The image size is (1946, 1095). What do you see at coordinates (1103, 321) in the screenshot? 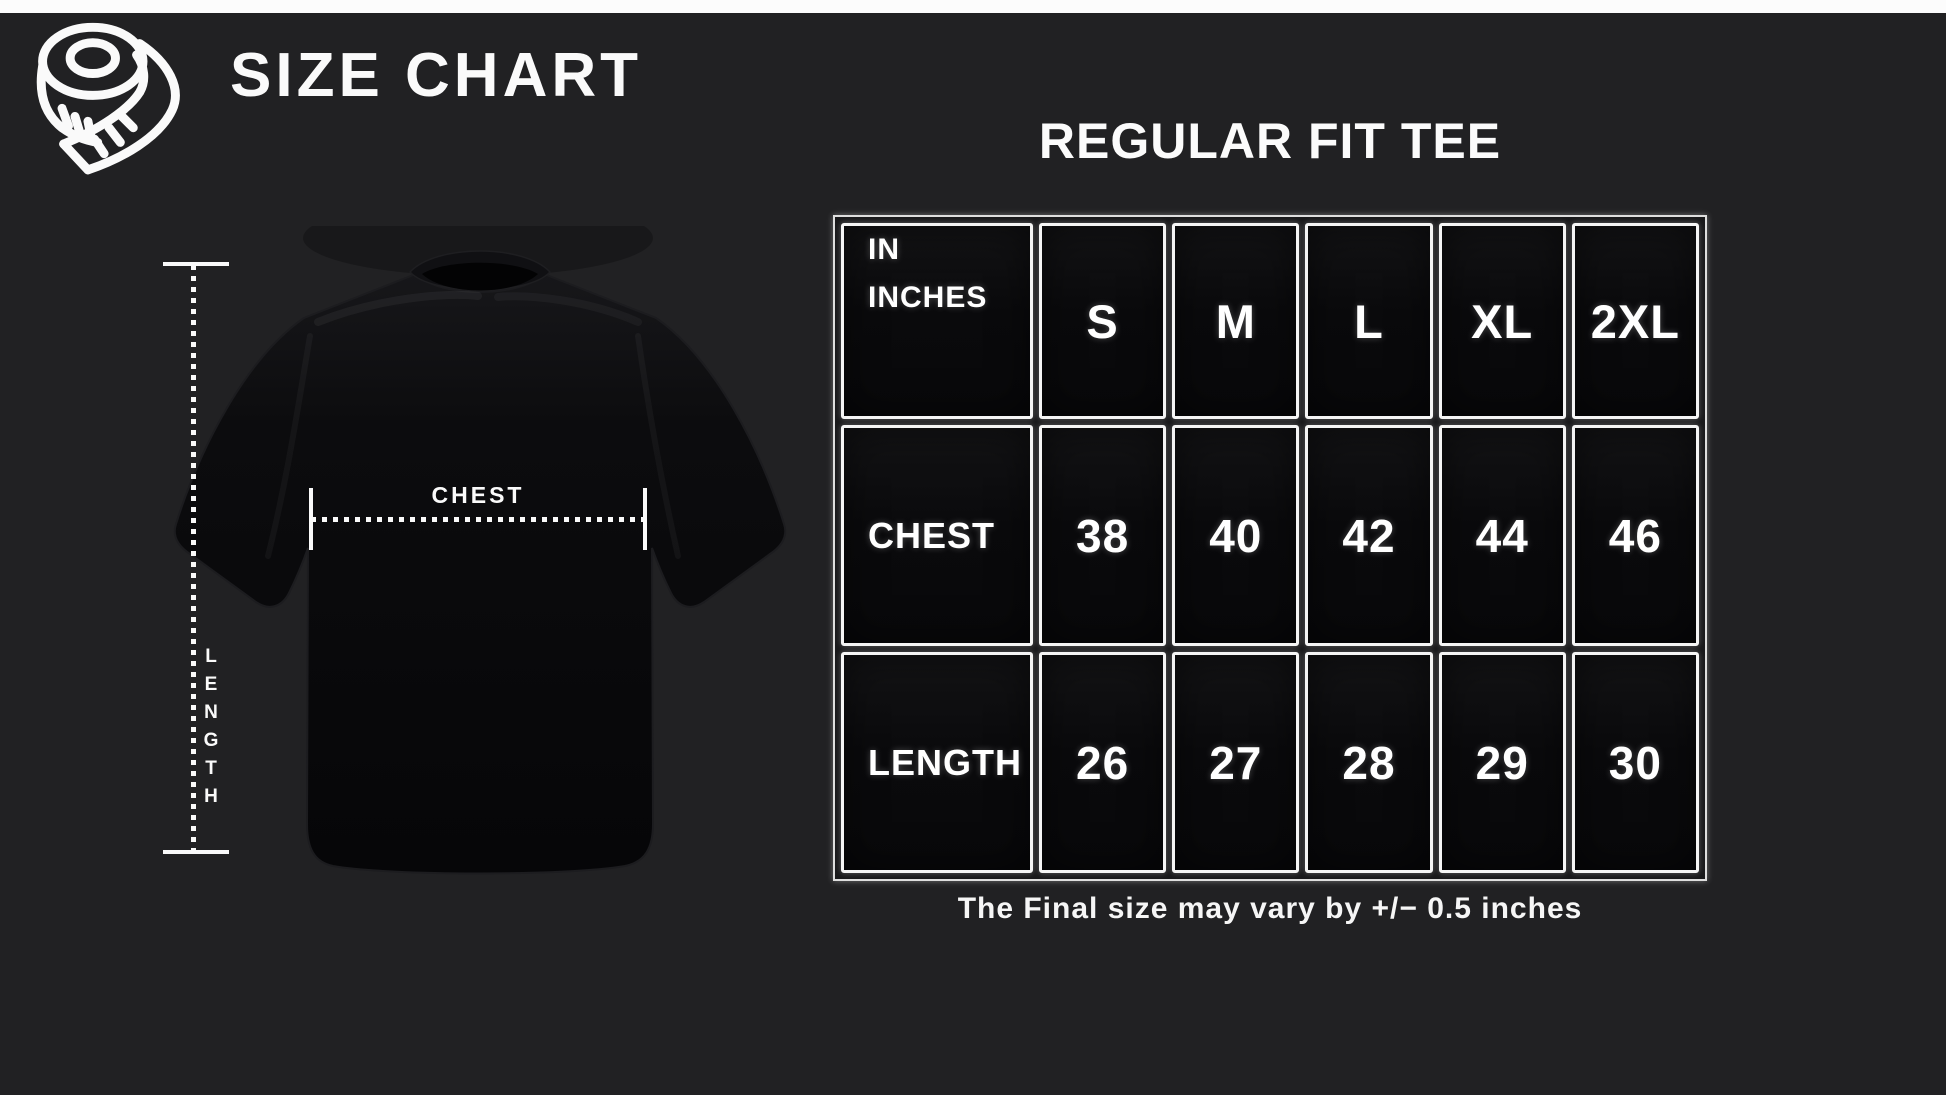
I see `table-col-header-s: S` at bounding box center [1103, 321].